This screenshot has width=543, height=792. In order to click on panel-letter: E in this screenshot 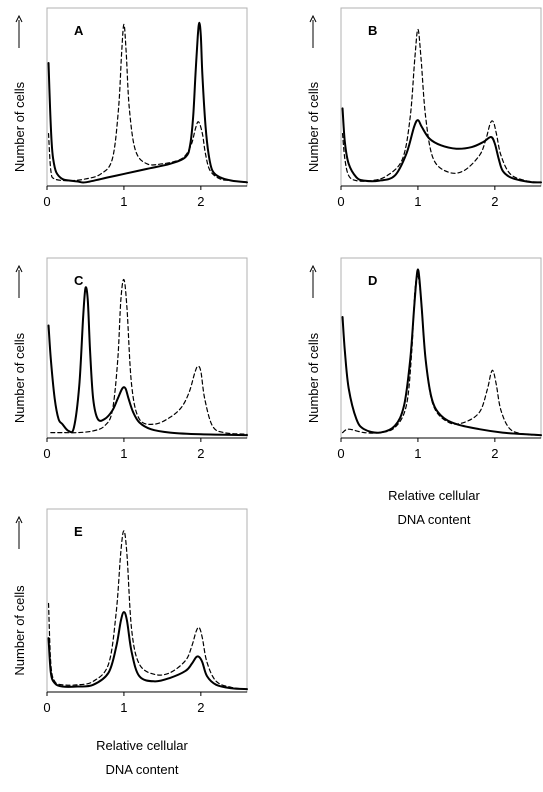, I will do `click(78, 531)`.